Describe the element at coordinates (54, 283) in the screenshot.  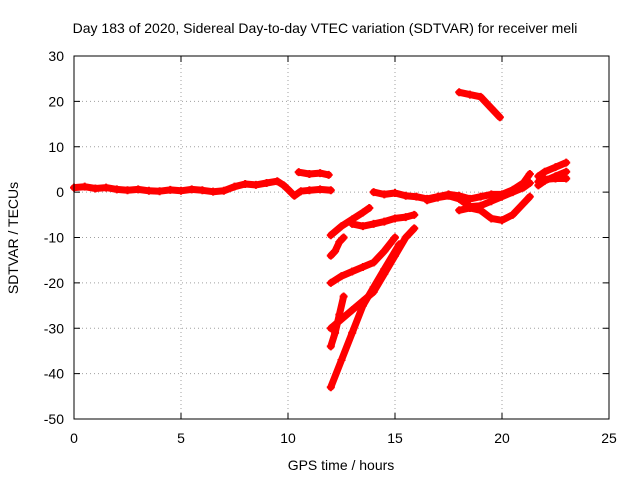
I see `y-tick-label: -20` at that location.